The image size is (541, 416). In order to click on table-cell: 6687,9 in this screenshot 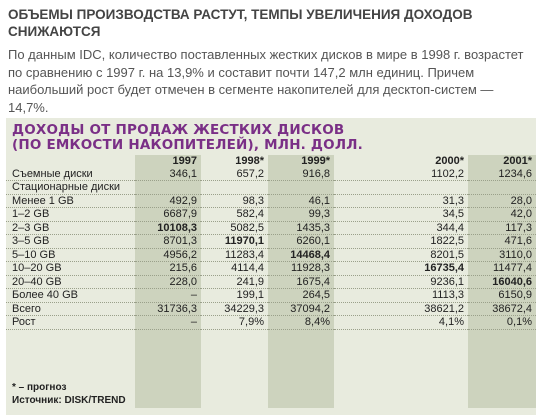, I will do `click(168, 214)`.